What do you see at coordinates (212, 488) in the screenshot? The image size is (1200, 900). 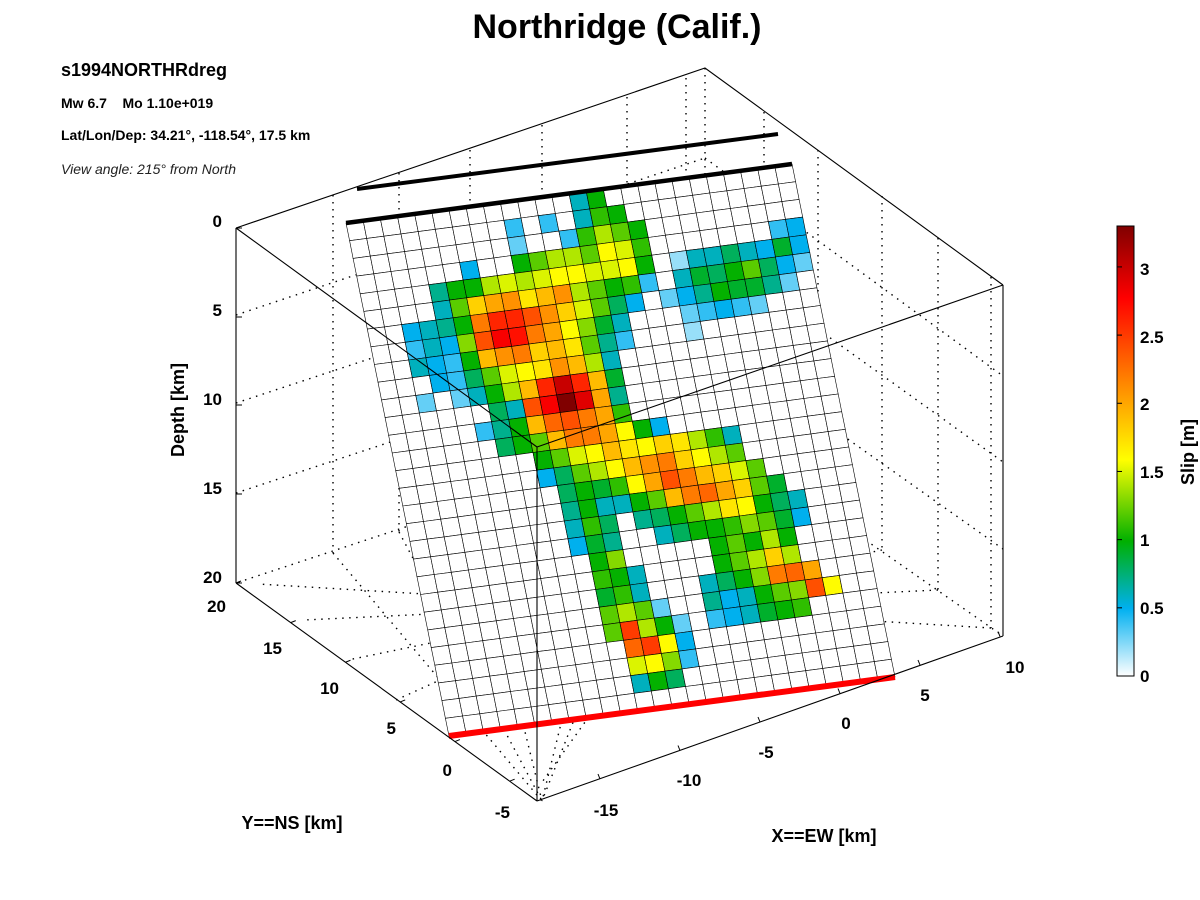 I see `depth-tick-label: 15` at bounding box center [212, 488].